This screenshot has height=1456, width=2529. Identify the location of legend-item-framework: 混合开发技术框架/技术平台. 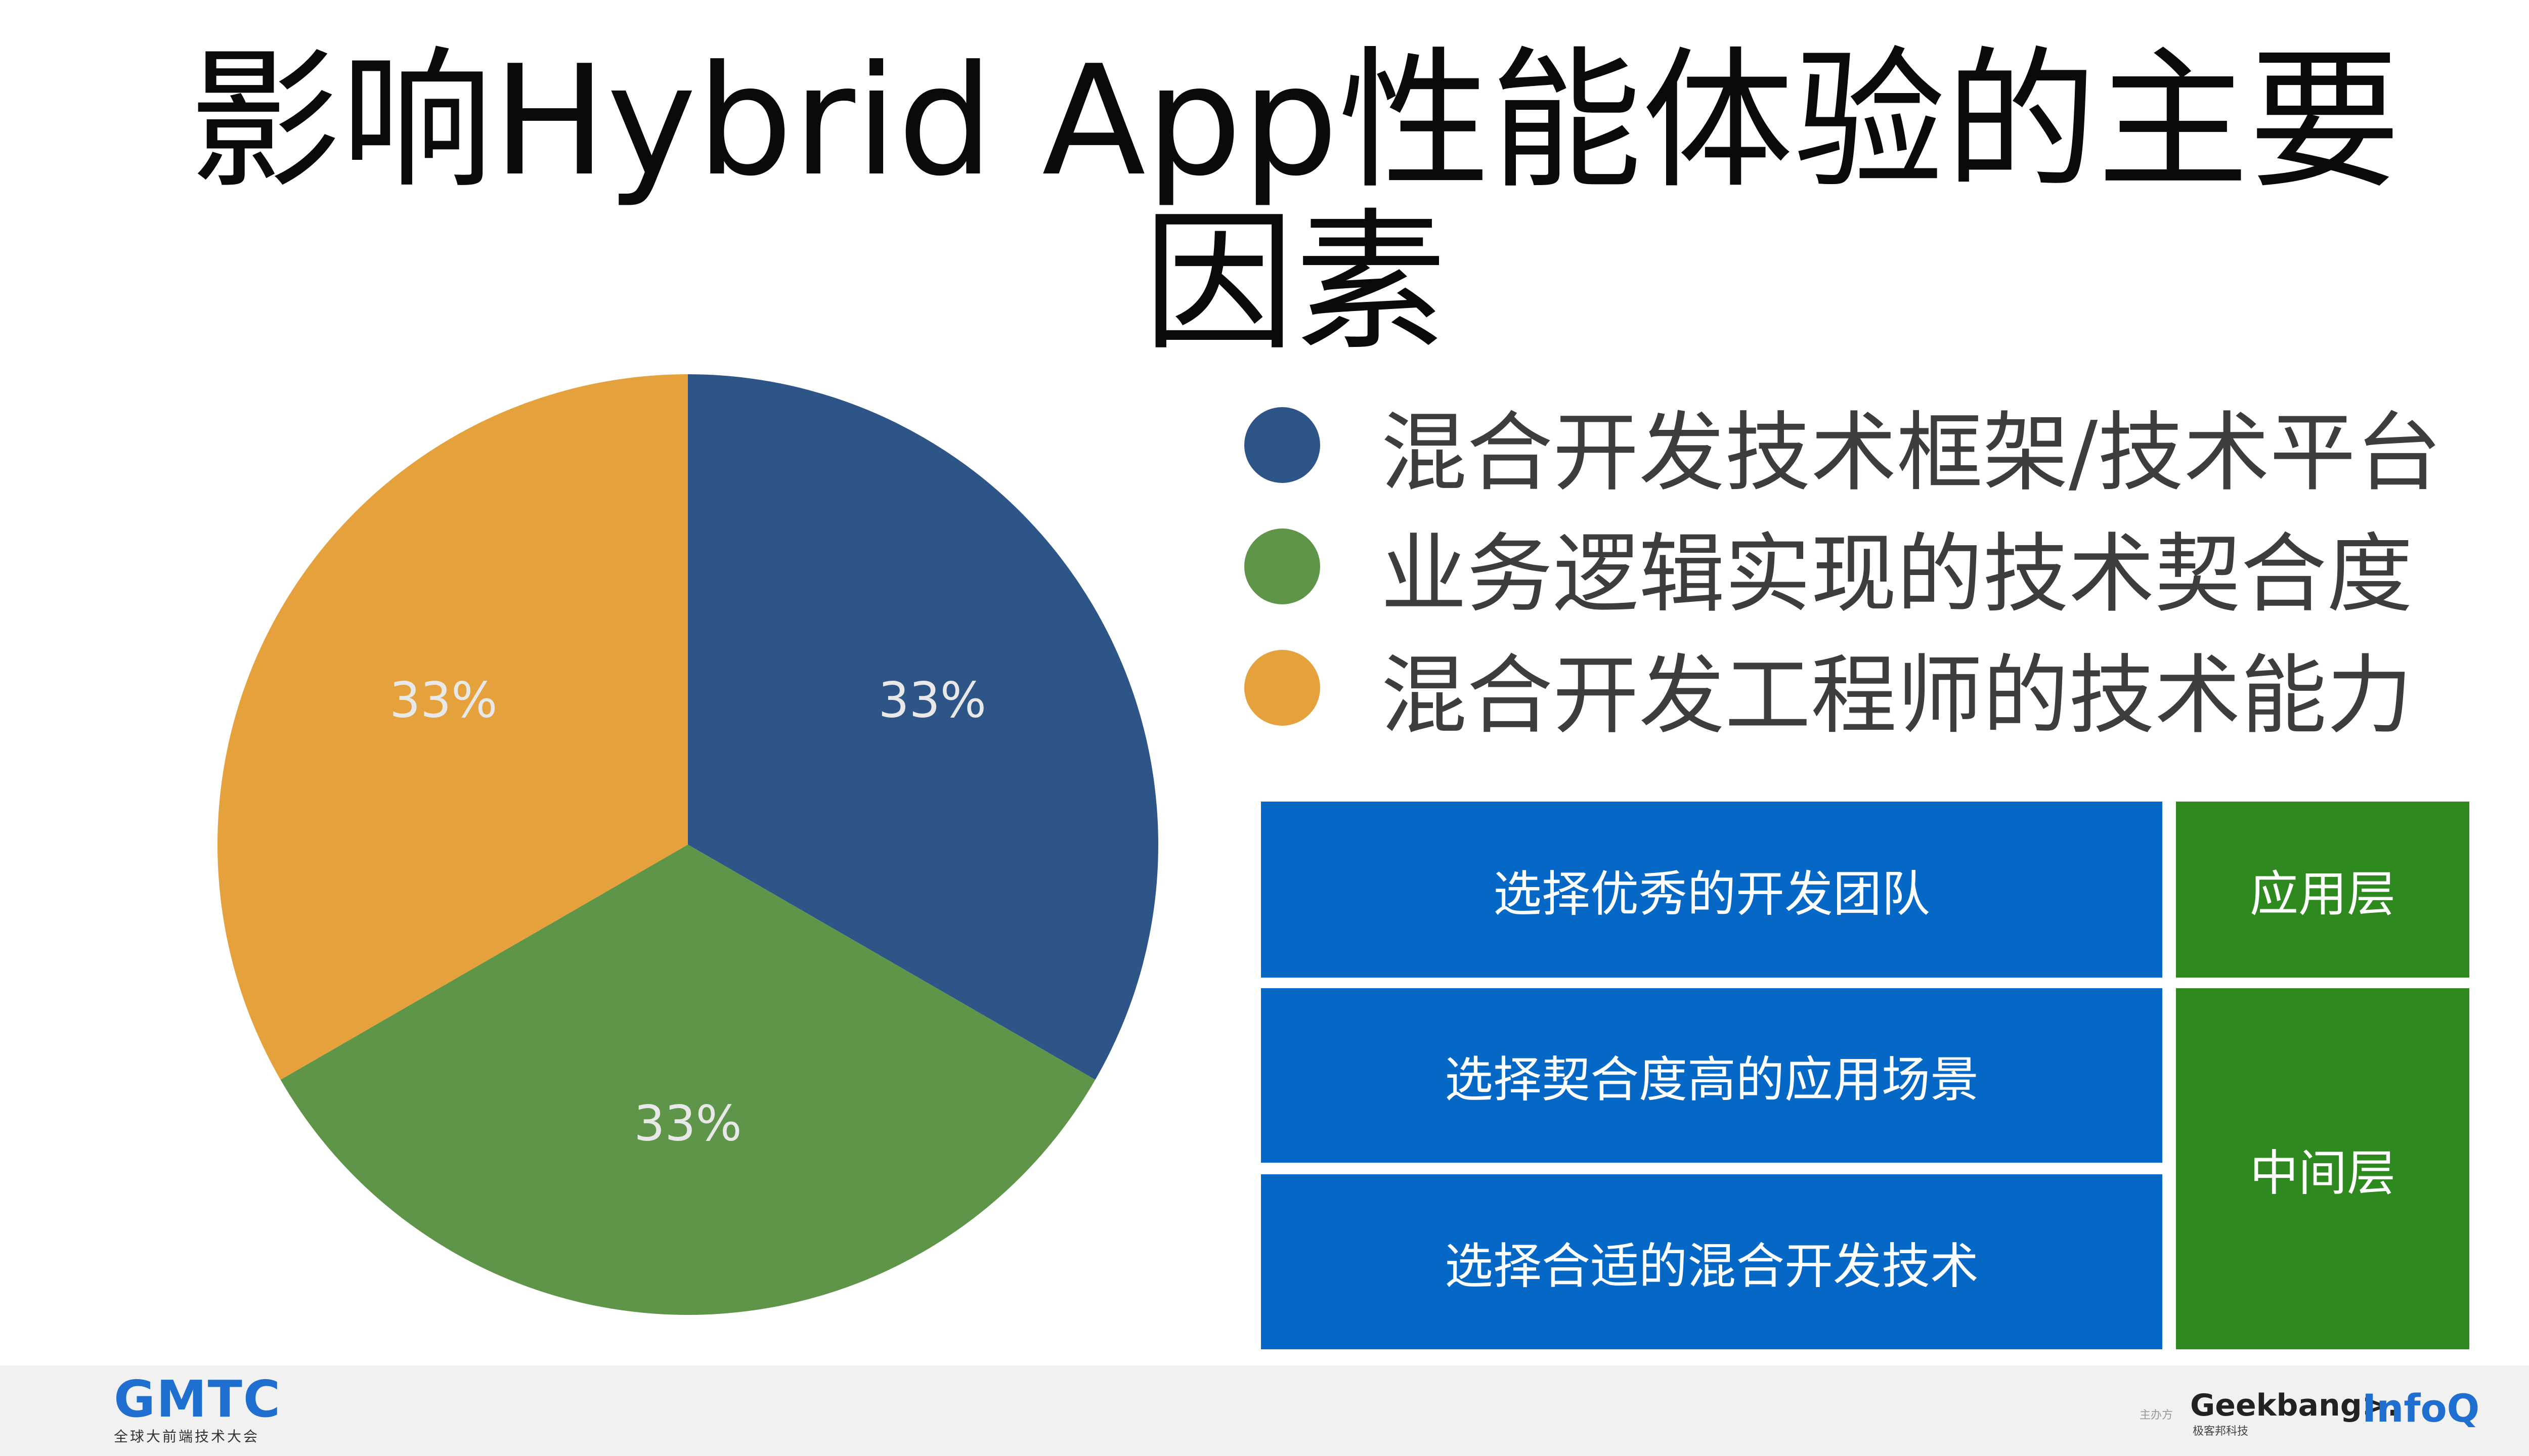
(1886, 445).